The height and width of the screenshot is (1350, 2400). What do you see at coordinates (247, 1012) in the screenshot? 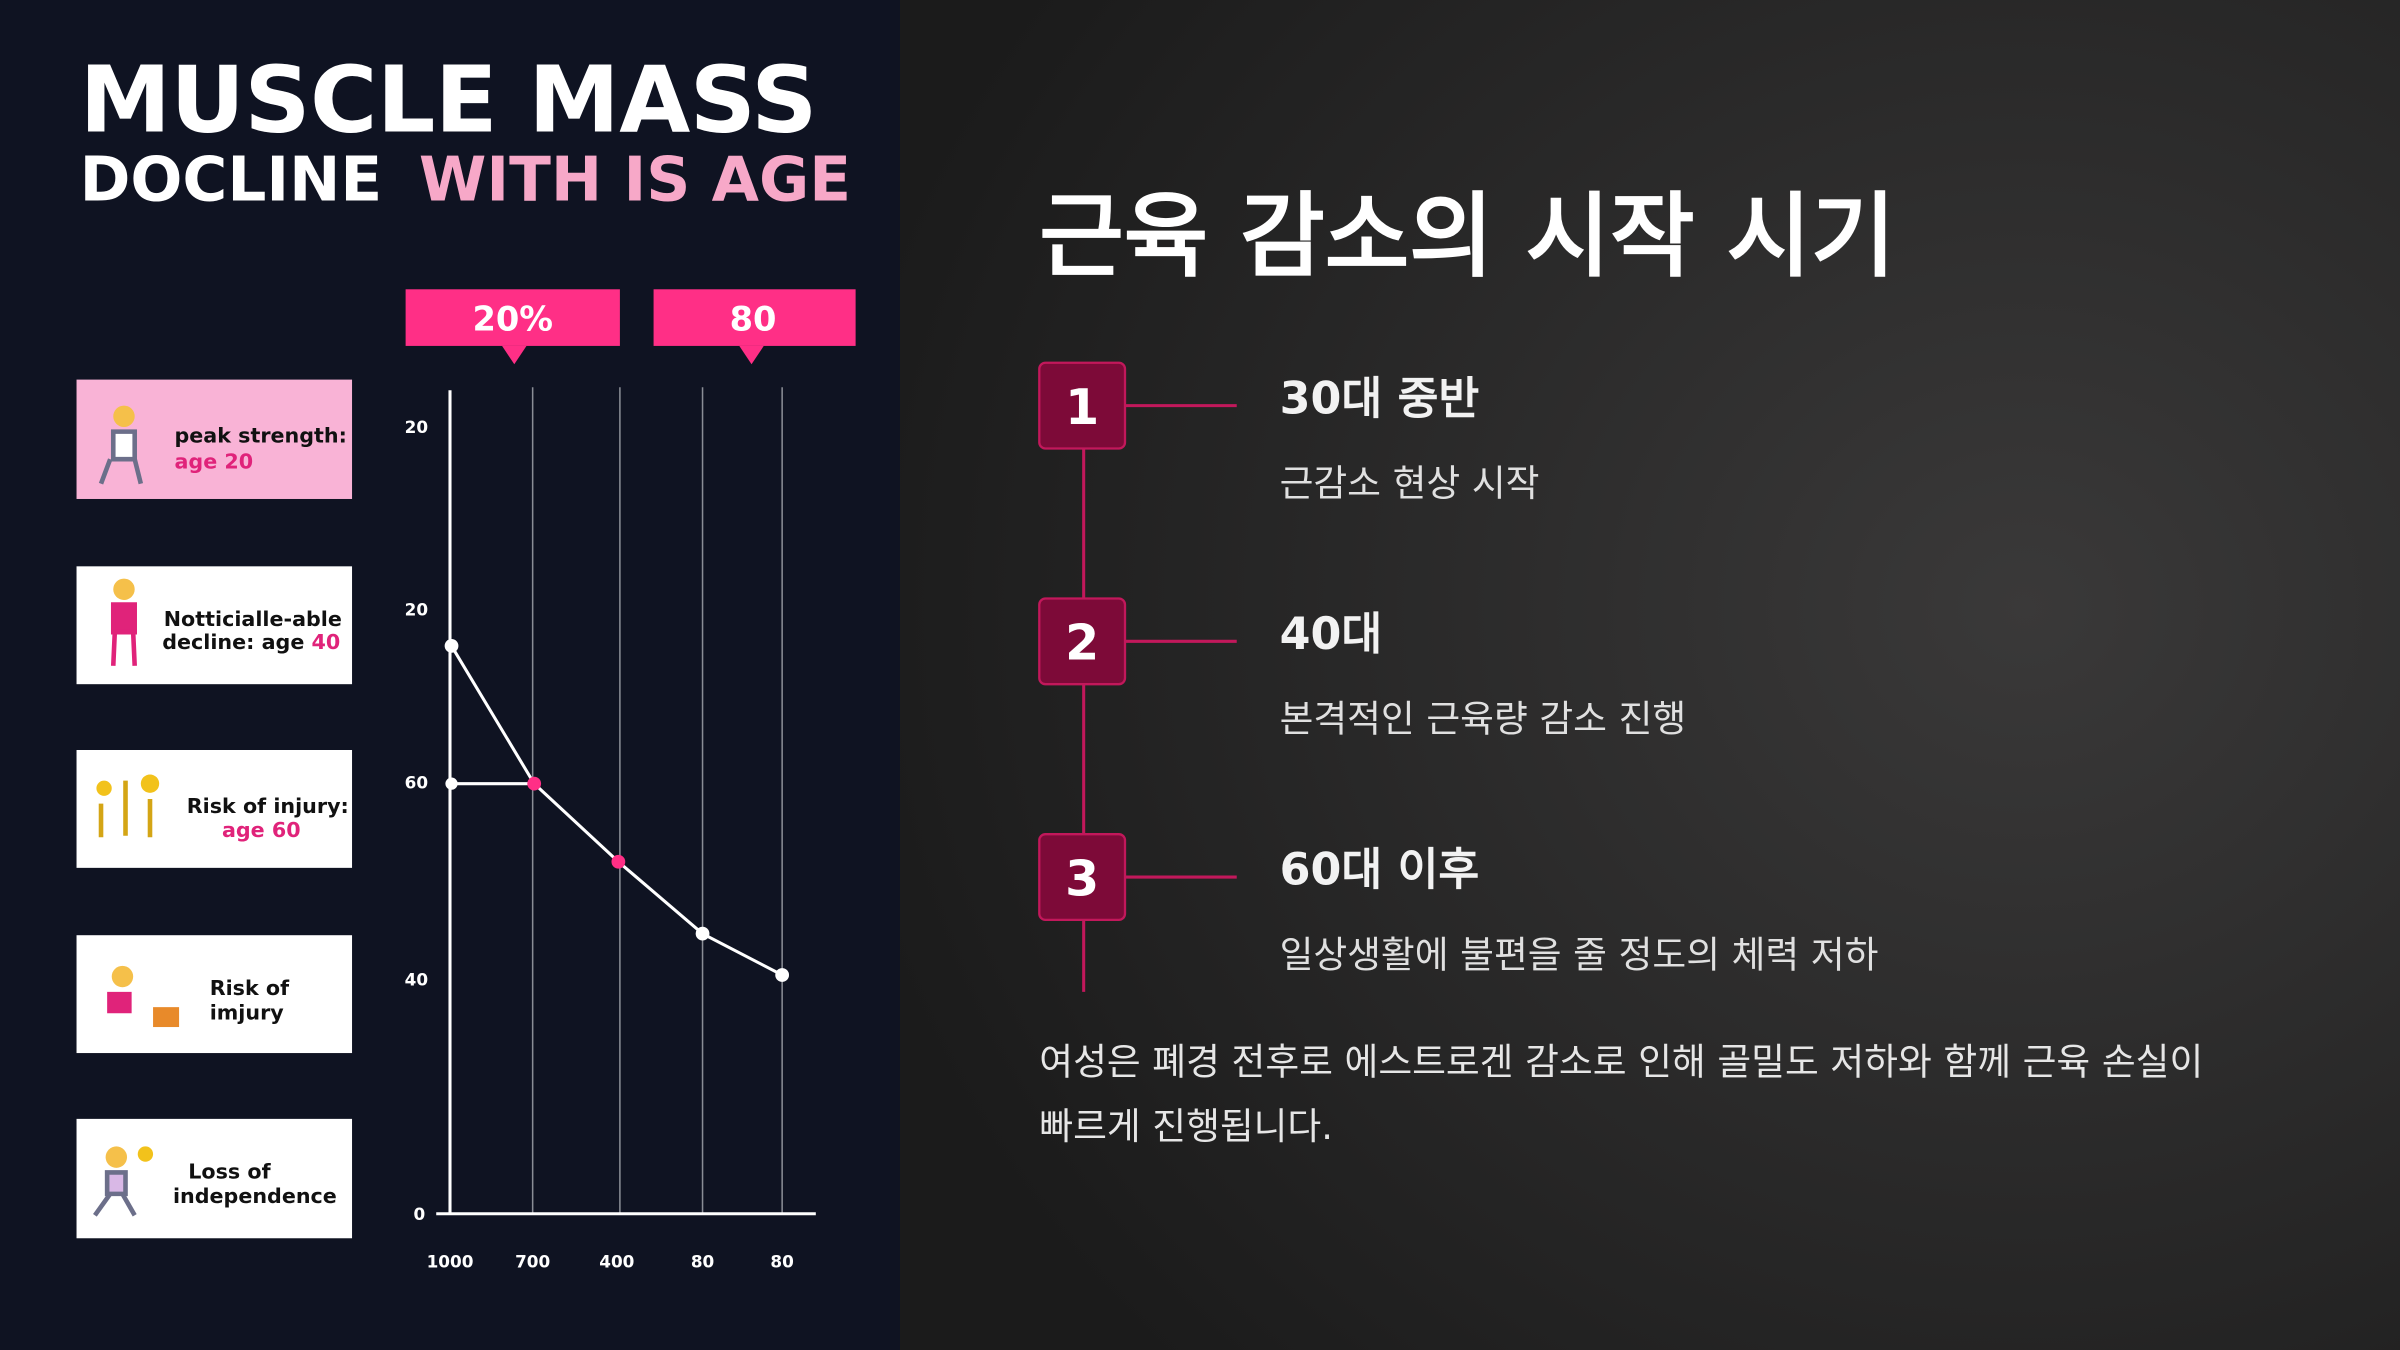
I see `card-text: imjury` at bounding box center [247, 1012].